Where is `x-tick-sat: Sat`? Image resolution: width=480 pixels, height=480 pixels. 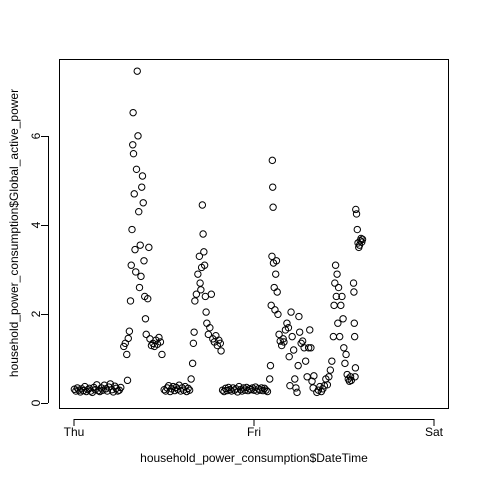 x-tick-sat: Sat is located at coordinates (434, 429).